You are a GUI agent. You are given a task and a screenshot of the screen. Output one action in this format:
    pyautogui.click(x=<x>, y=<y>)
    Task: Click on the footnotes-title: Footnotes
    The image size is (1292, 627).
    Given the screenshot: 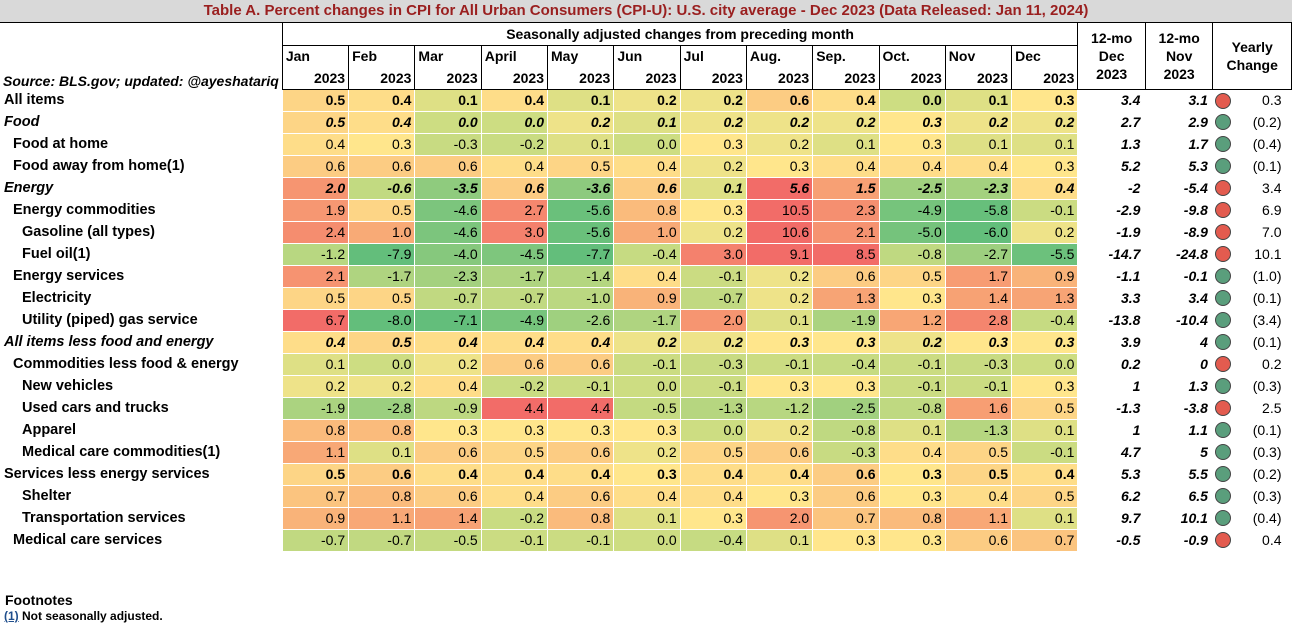 What is the action you would take?
    pyautogui.click(x=39, y=600)
    